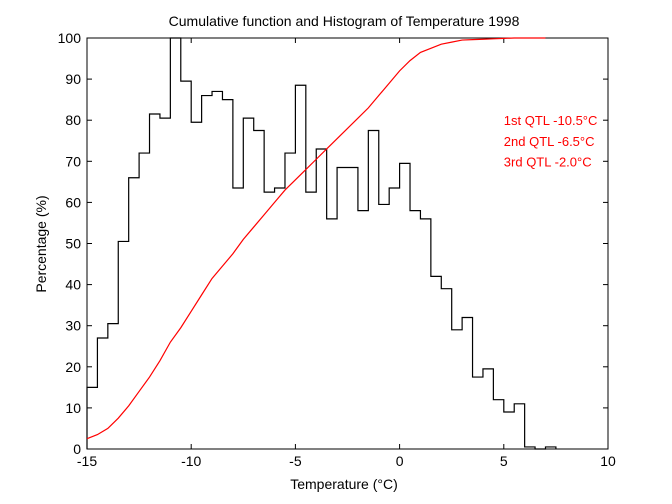 The width and height of the screenshot is (672, 504). Describe the element at coordinates (70, 38) in the screenshot. I see `y-tick-label: 100` at that location.